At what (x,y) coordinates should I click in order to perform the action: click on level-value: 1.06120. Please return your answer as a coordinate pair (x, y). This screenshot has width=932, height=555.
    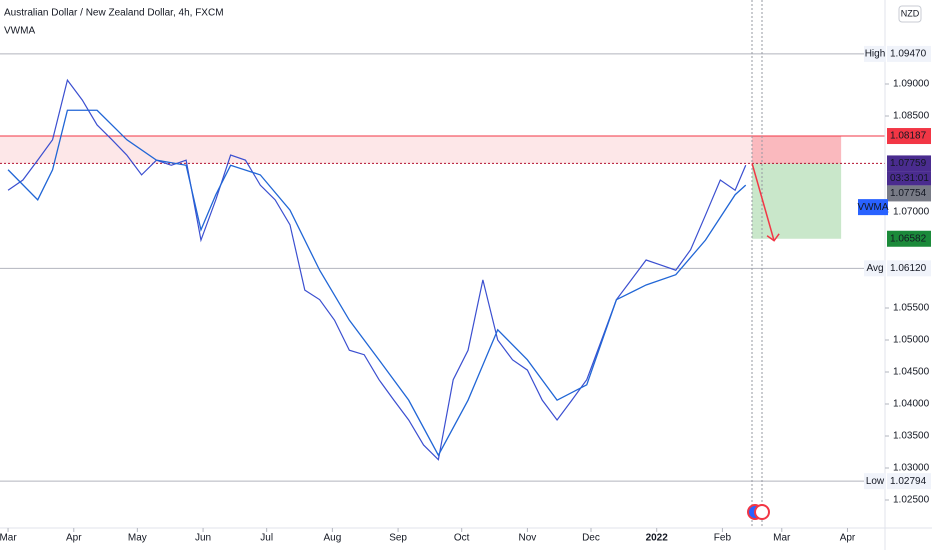
    Looking at the image, I should click on (908, 268).